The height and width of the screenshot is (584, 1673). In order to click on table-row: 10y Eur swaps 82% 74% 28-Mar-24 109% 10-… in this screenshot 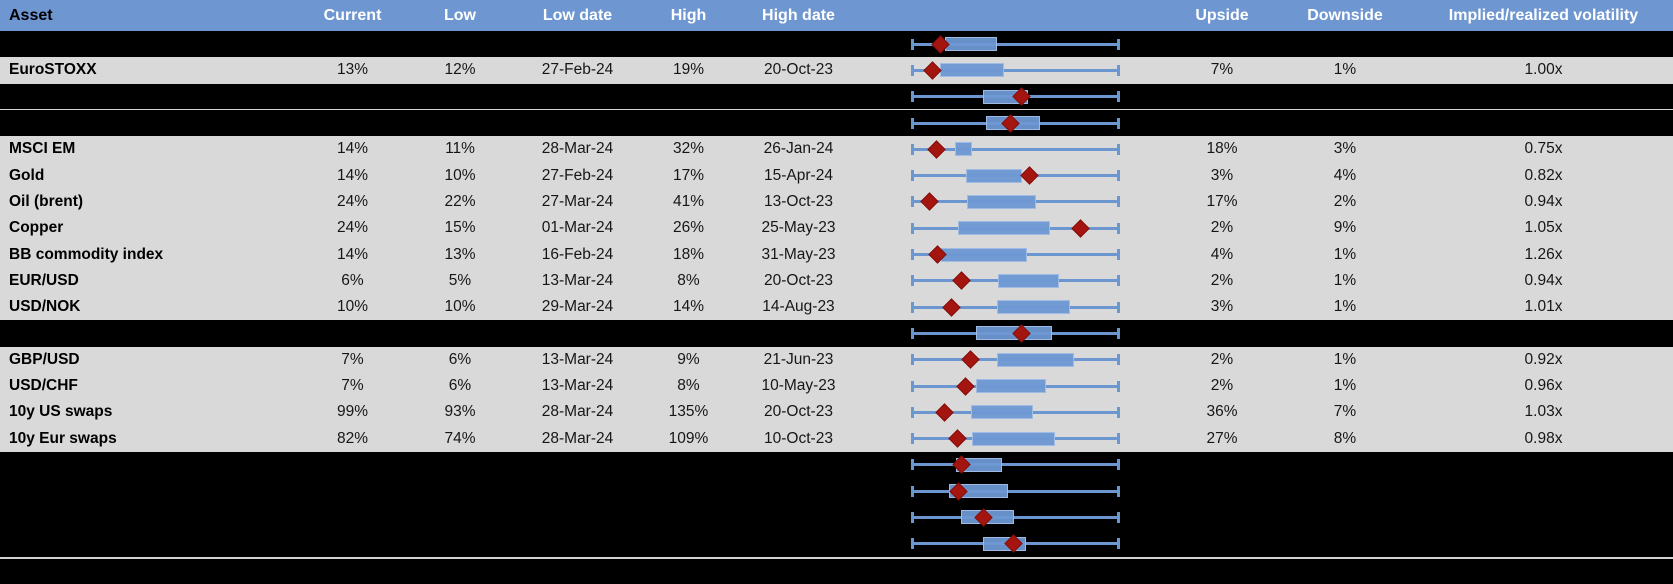, I will do `click(836, 438)`.